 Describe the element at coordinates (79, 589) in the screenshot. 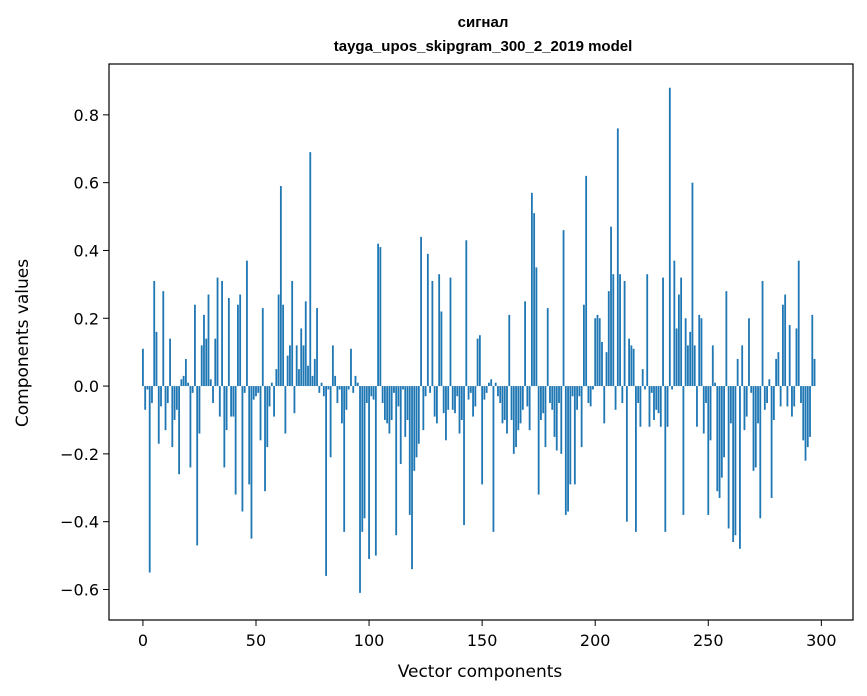

I see `y-tick-label: −0.6` at that location.